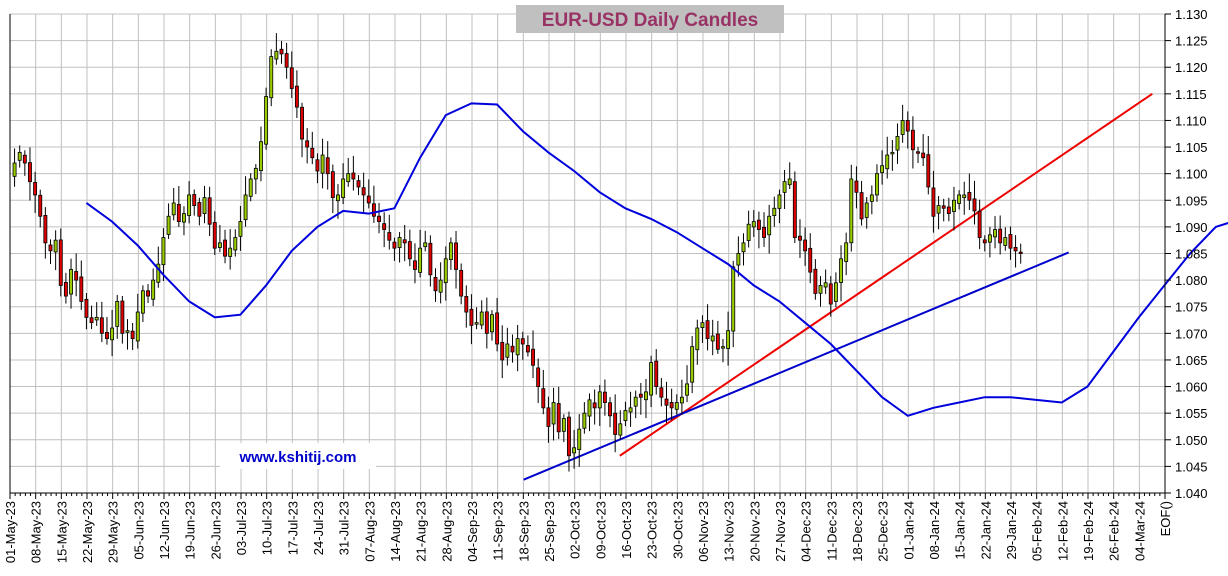 Image resolution: width=1228 pixels, height=576 pixels. What do you see at coordinates (10, 532) in the screenshot?
I see `x-tick-label: 01-May-23` at bounding box center [10, 532].